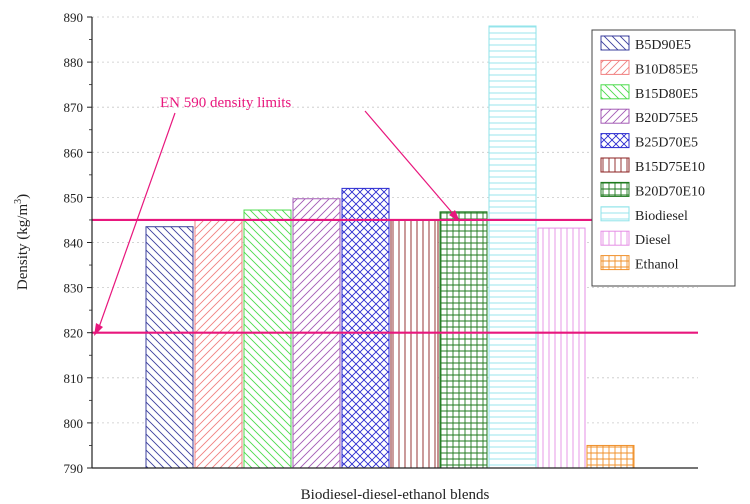 The height and width of the screenshot is (504, 750). Describe the element at coordinates (663, 45) in the screenshot. I see `legend-label: B5D90E5` at that location.